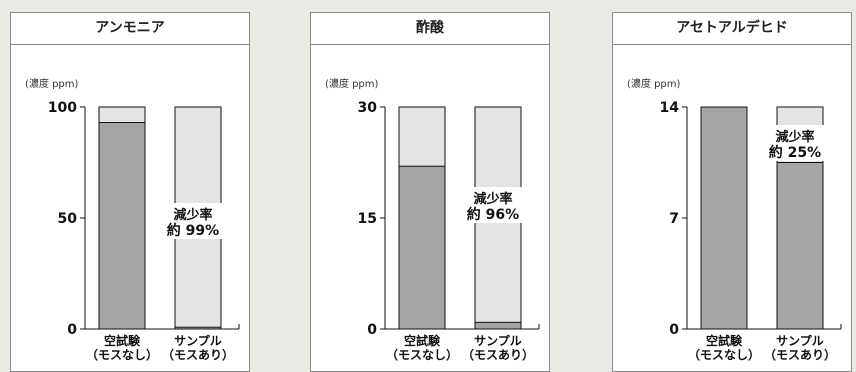 Image resolution: width=856 pixels, height=372 pixels. What do you see at coordinates (367, 219) in the screenshot?
I see `y-tick-label: 15` at bounding box center [367, 219].